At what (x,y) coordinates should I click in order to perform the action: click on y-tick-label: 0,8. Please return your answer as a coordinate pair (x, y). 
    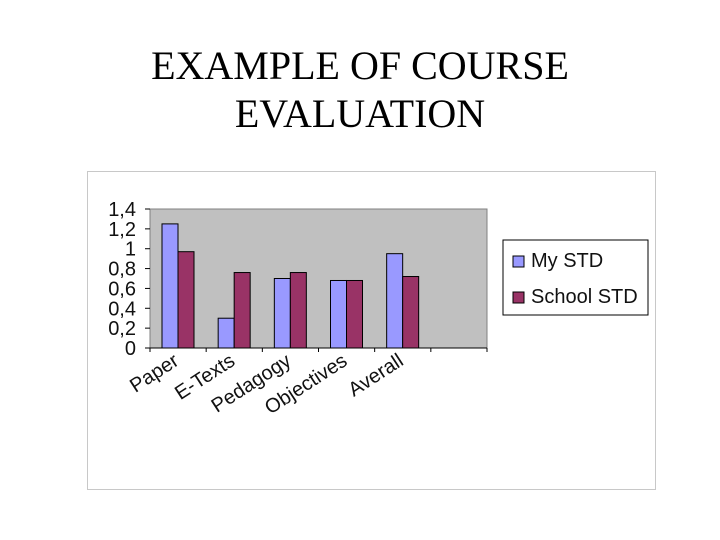
    Looking at the image, I should click on (122, 270).